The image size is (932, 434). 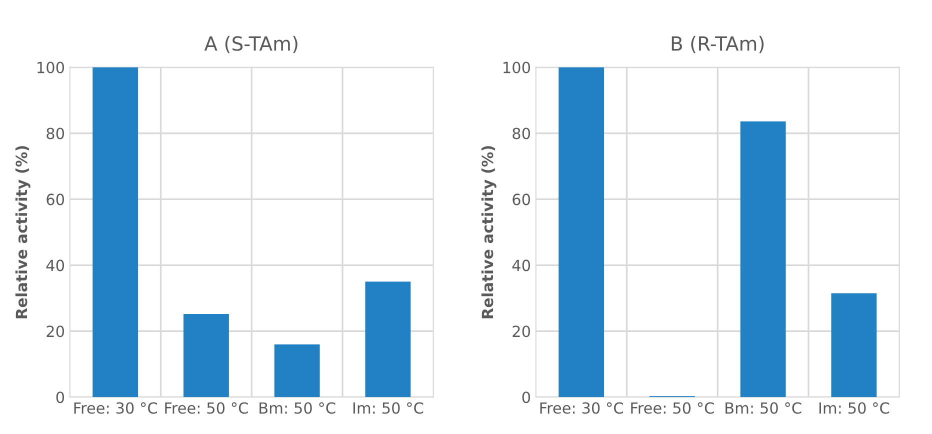 I want to click on chart-title: A (S-TAm), so click(x=251, y=45).